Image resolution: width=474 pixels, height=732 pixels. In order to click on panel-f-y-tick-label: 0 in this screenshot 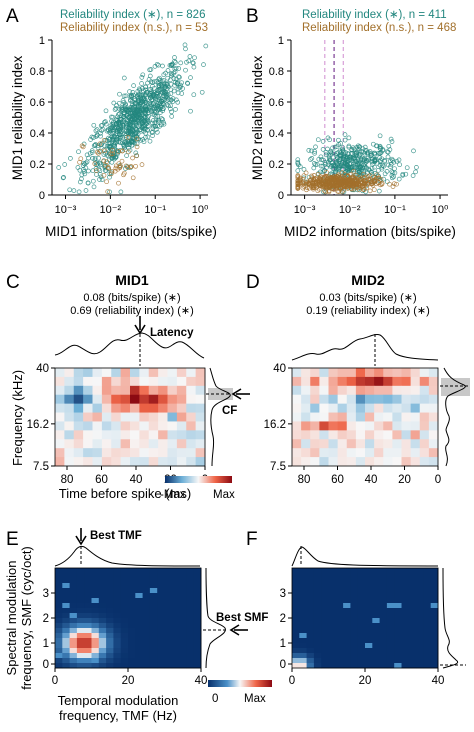, I will do `click(283, 665)`.